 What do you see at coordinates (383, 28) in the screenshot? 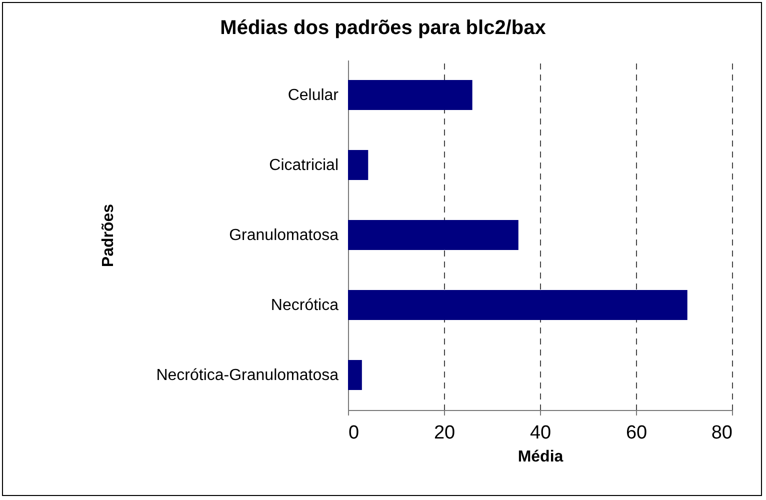
I see `chart-title: Médias dos padrões para blc2/bax` at bounding box center [383, 28].